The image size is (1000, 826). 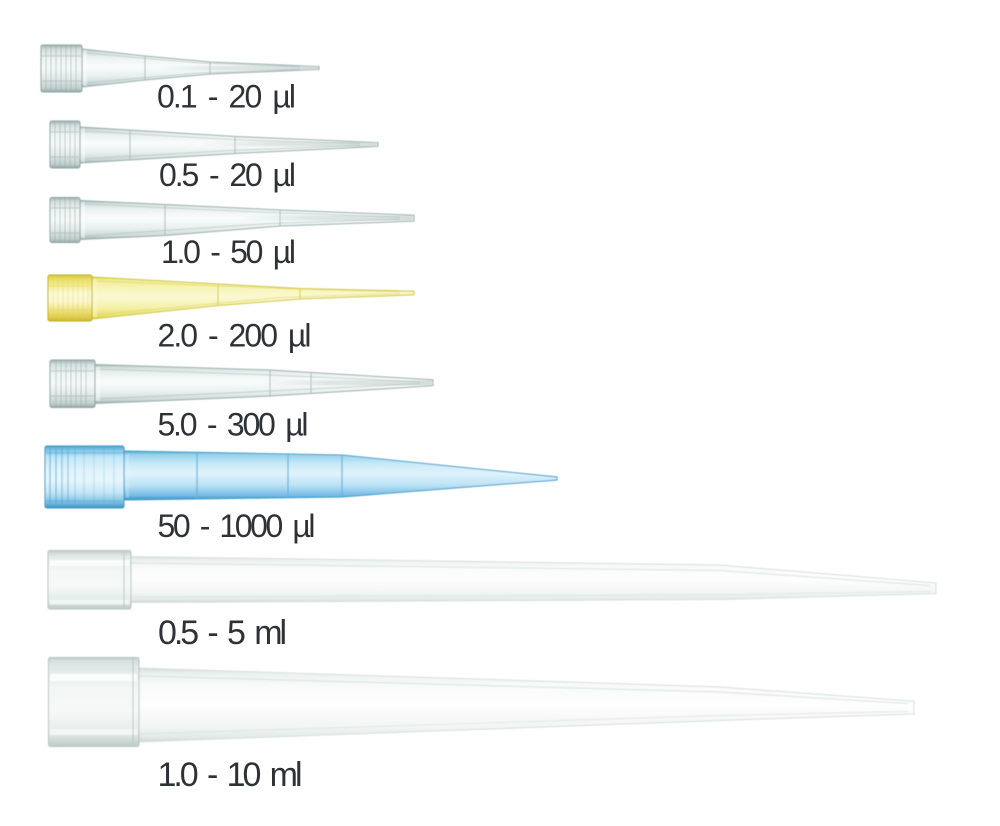 I want to click on svg-text: 0.5 - 20 µl, so click(x=227, y=175).